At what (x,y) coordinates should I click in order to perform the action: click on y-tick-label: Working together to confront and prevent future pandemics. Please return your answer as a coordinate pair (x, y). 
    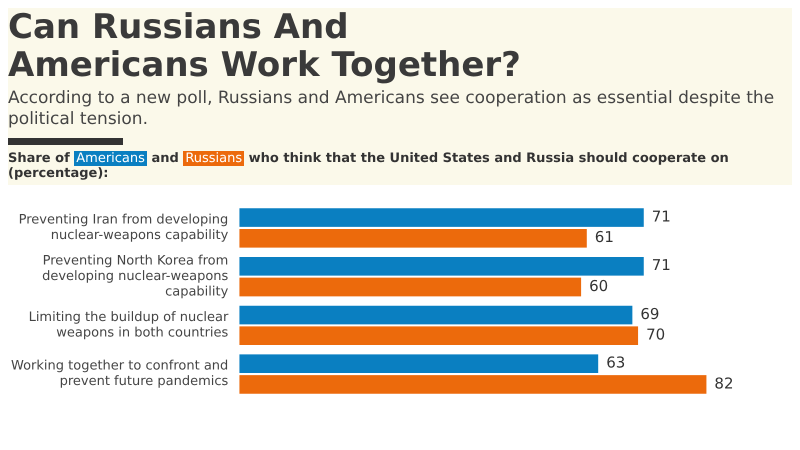
    Looking at the image, I should click on (119, 374).